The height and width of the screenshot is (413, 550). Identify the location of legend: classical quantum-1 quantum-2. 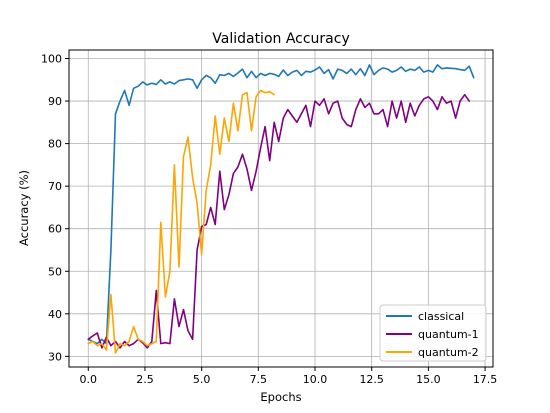
(433, 333).